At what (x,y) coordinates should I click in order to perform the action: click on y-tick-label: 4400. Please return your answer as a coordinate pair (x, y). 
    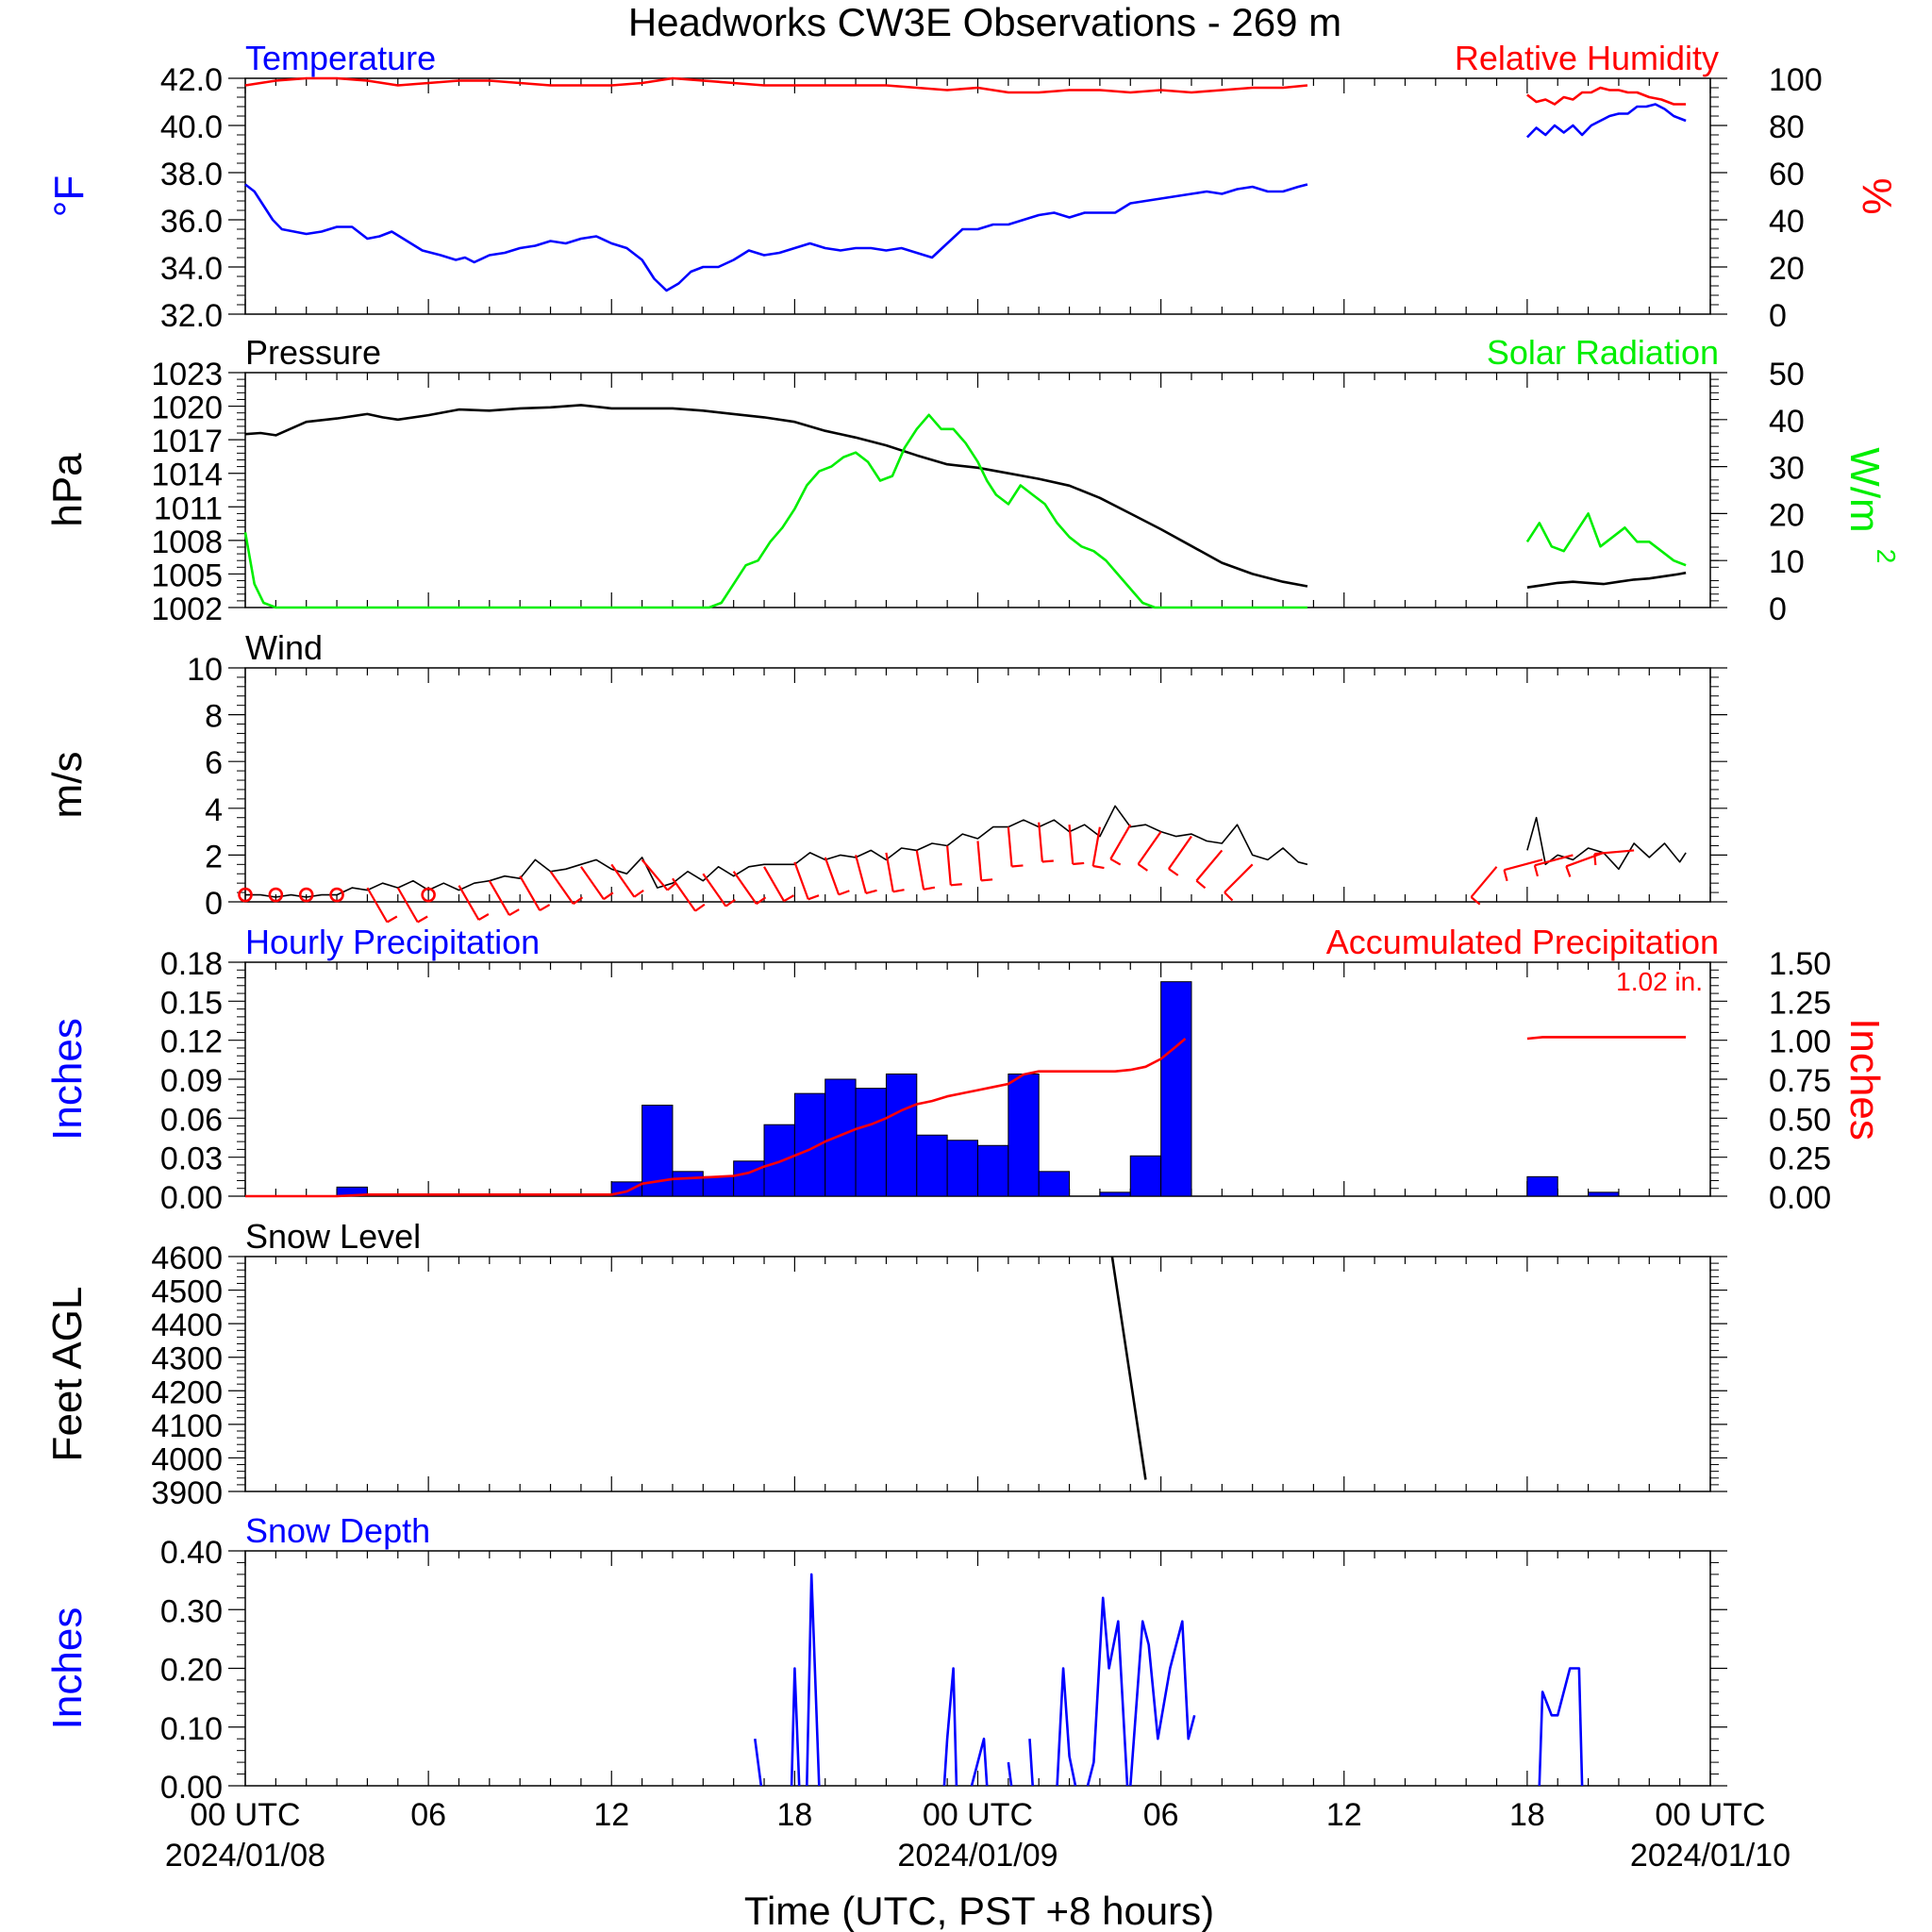
    Looking at the image, I should click on (187, 1325).